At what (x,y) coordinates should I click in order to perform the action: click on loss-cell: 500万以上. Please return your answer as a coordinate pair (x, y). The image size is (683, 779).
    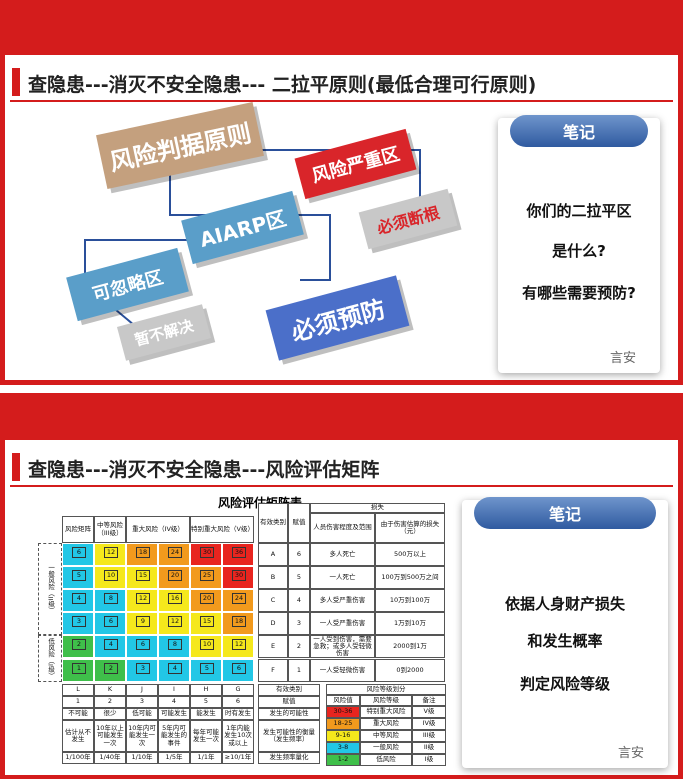
    Looking at the image, I should click on (410, 554).